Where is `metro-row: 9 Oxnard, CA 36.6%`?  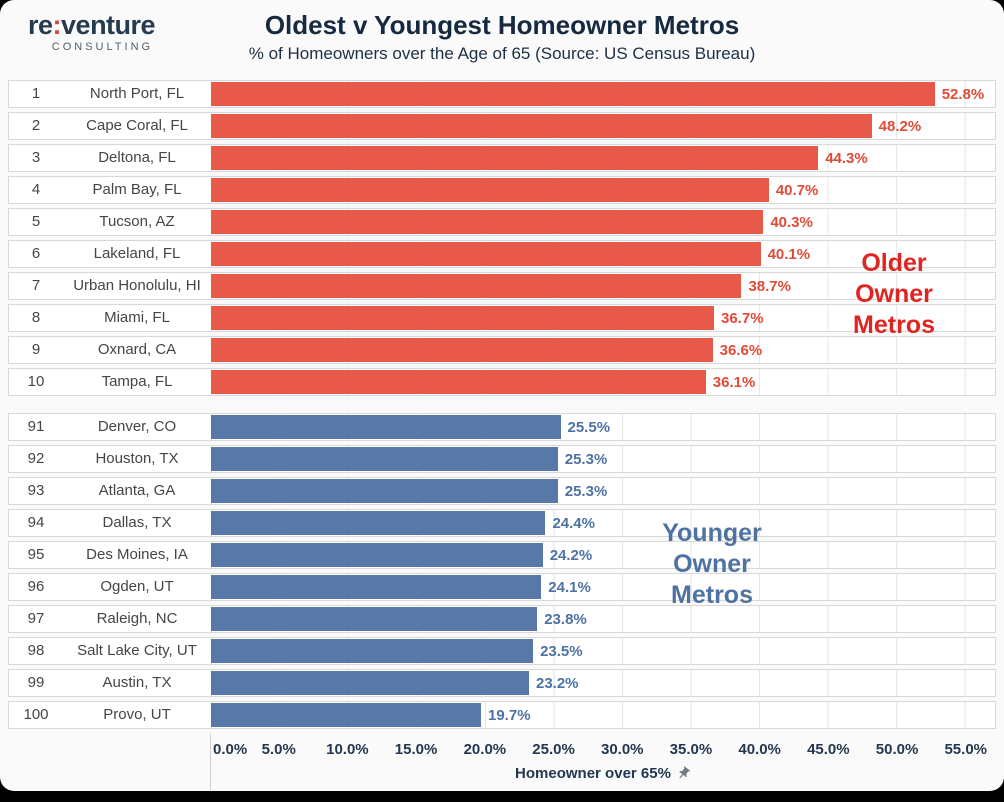
metro-row: 9 Oxnard, CA 36.6% is located at coordinates (502, 350).